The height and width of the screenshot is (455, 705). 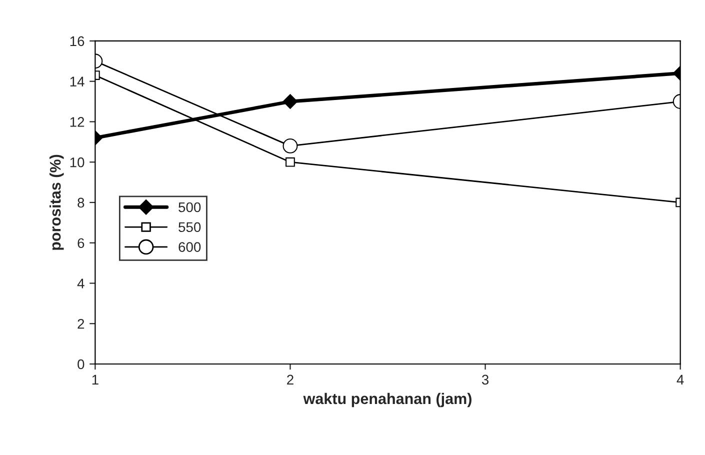 I want to click on legend-label: 500, so click(x=189, y=207).